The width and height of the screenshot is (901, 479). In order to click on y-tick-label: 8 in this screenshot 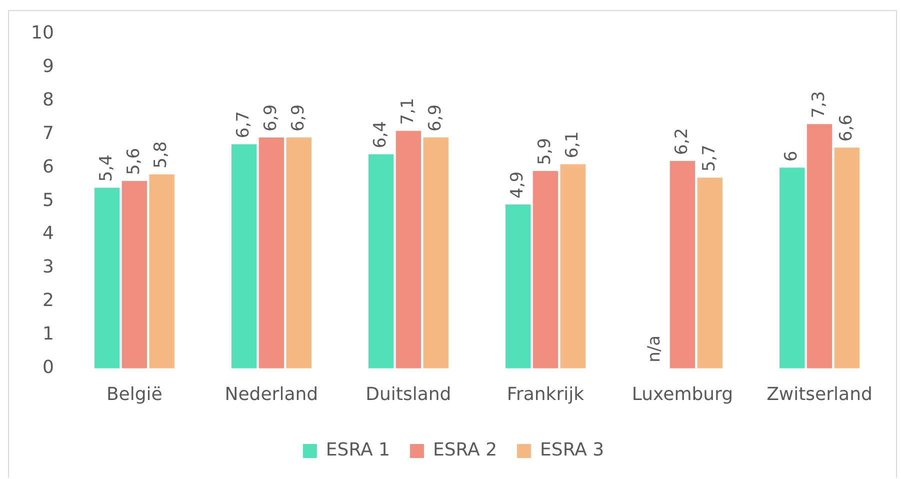, I will do `click(48, 99)`.